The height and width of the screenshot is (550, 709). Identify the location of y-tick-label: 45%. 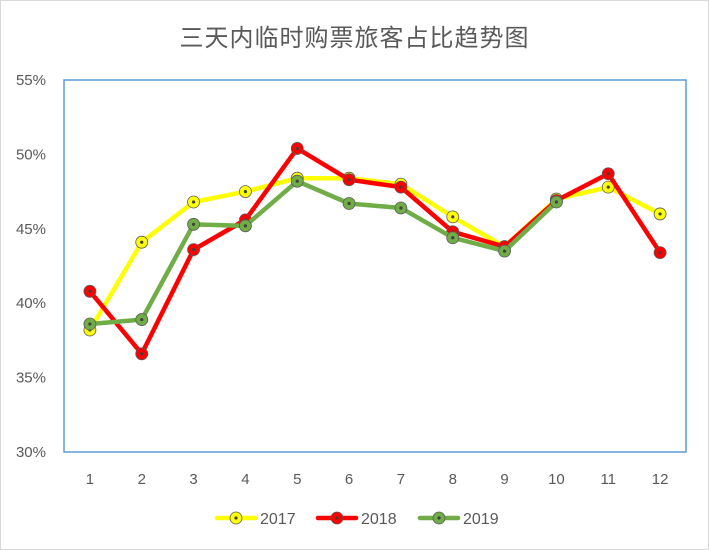
(31, 229).